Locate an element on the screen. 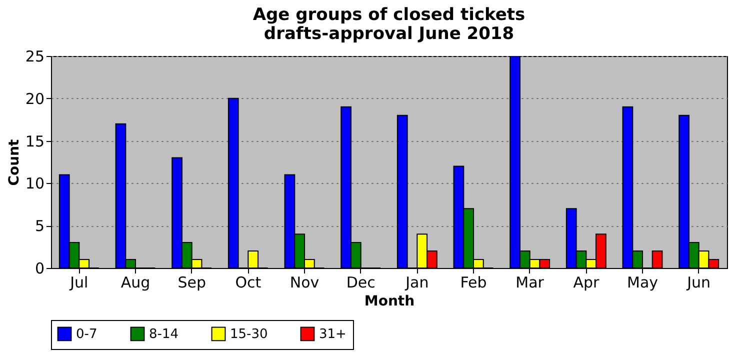 This screenshot has height=361, width=742. x-tick-label: May is located at coordinates (642, 283).